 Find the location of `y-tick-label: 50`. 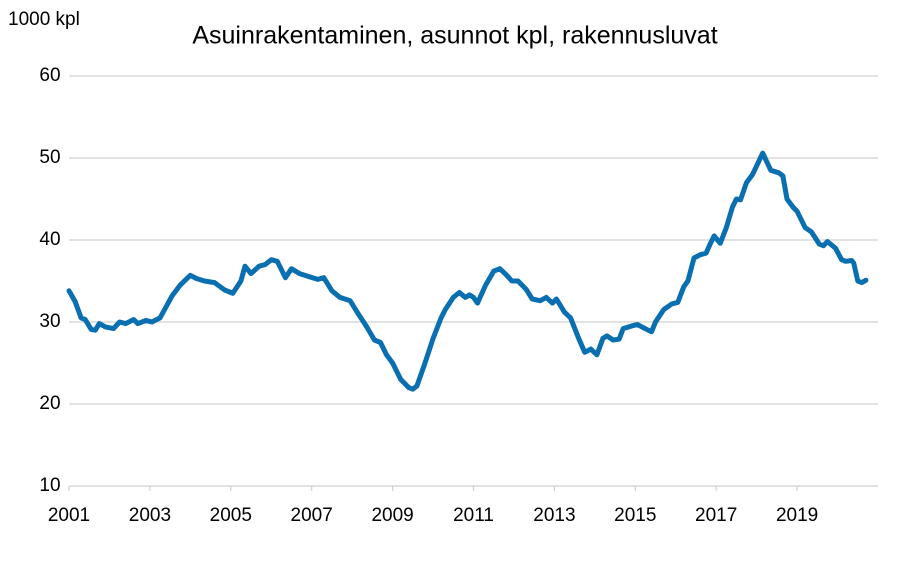

y-tick-label: 50 is located at coordinates (49, 157).